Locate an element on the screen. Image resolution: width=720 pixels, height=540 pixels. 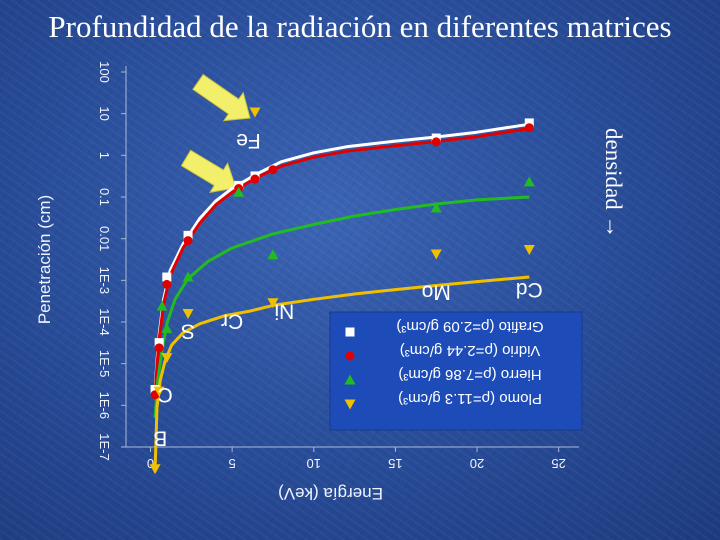
element-label: Fe is located at coordinates (248, 140).